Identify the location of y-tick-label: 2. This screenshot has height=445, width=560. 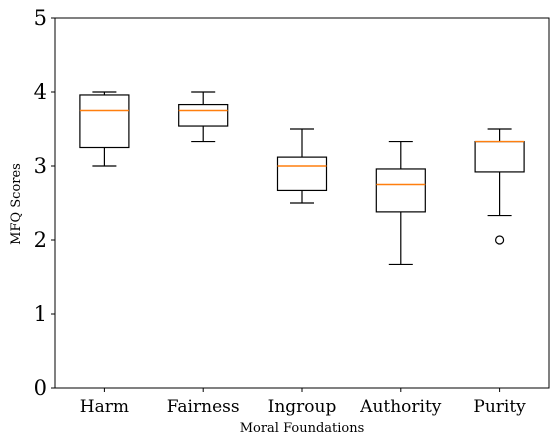
(40, 240).